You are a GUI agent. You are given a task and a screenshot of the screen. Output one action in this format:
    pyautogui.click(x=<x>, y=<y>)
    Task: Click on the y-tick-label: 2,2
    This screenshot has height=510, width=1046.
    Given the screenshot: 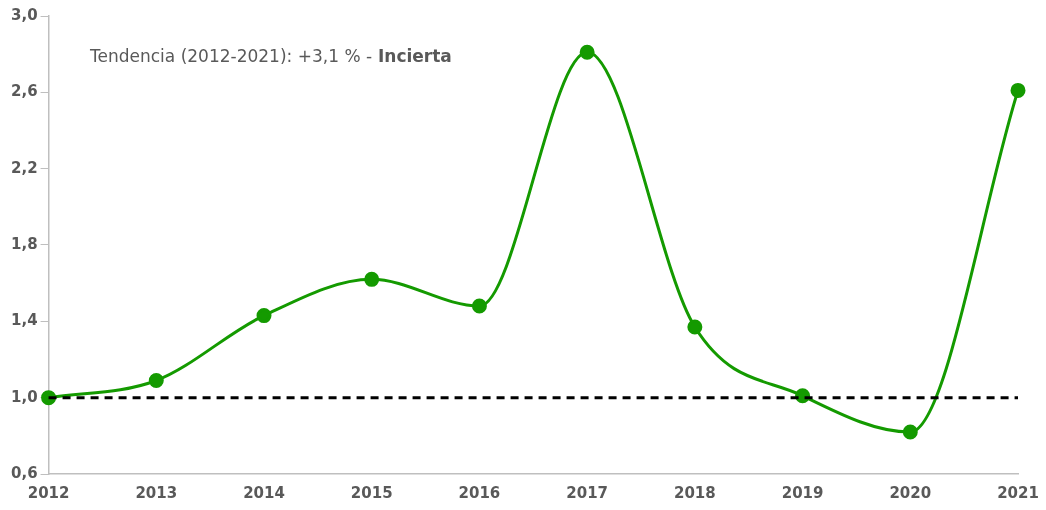 What is the action you would take?
    pyautogui.click(x=24, y=167)
    